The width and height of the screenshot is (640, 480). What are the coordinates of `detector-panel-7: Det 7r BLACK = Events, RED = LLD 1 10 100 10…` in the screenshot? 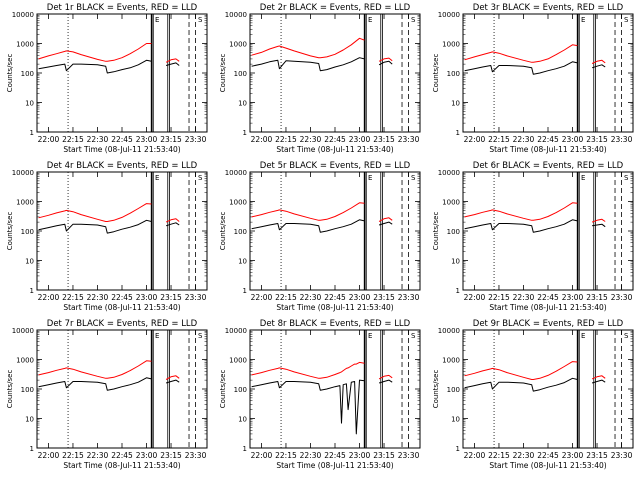 It's located at (107, 394).